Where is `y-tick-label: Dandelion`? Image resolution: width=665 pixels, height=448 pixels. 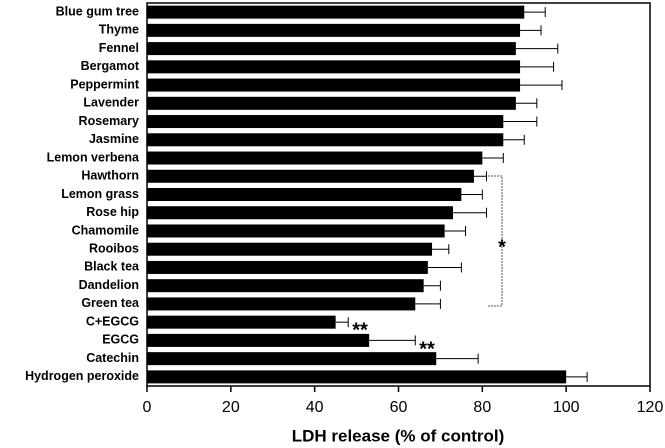 y-tick-label: Dandelion is located at coordinates (109, 285).